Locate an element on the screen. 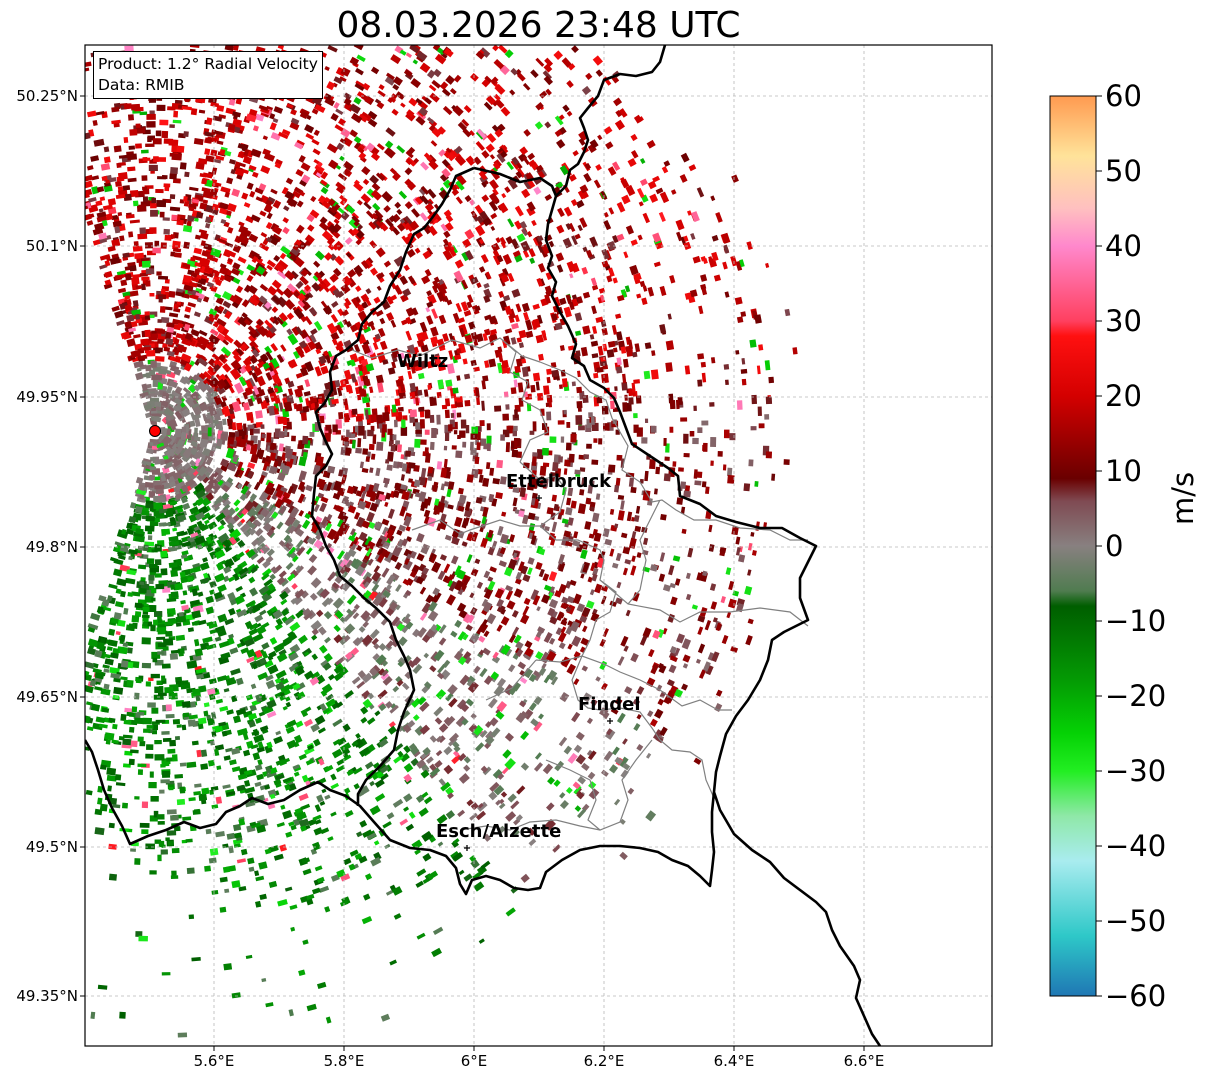 The width and height of the screenshot is (1207, 1081). city-label-ettelbruck: Ettelbruck is located at coordinates (559, 481).